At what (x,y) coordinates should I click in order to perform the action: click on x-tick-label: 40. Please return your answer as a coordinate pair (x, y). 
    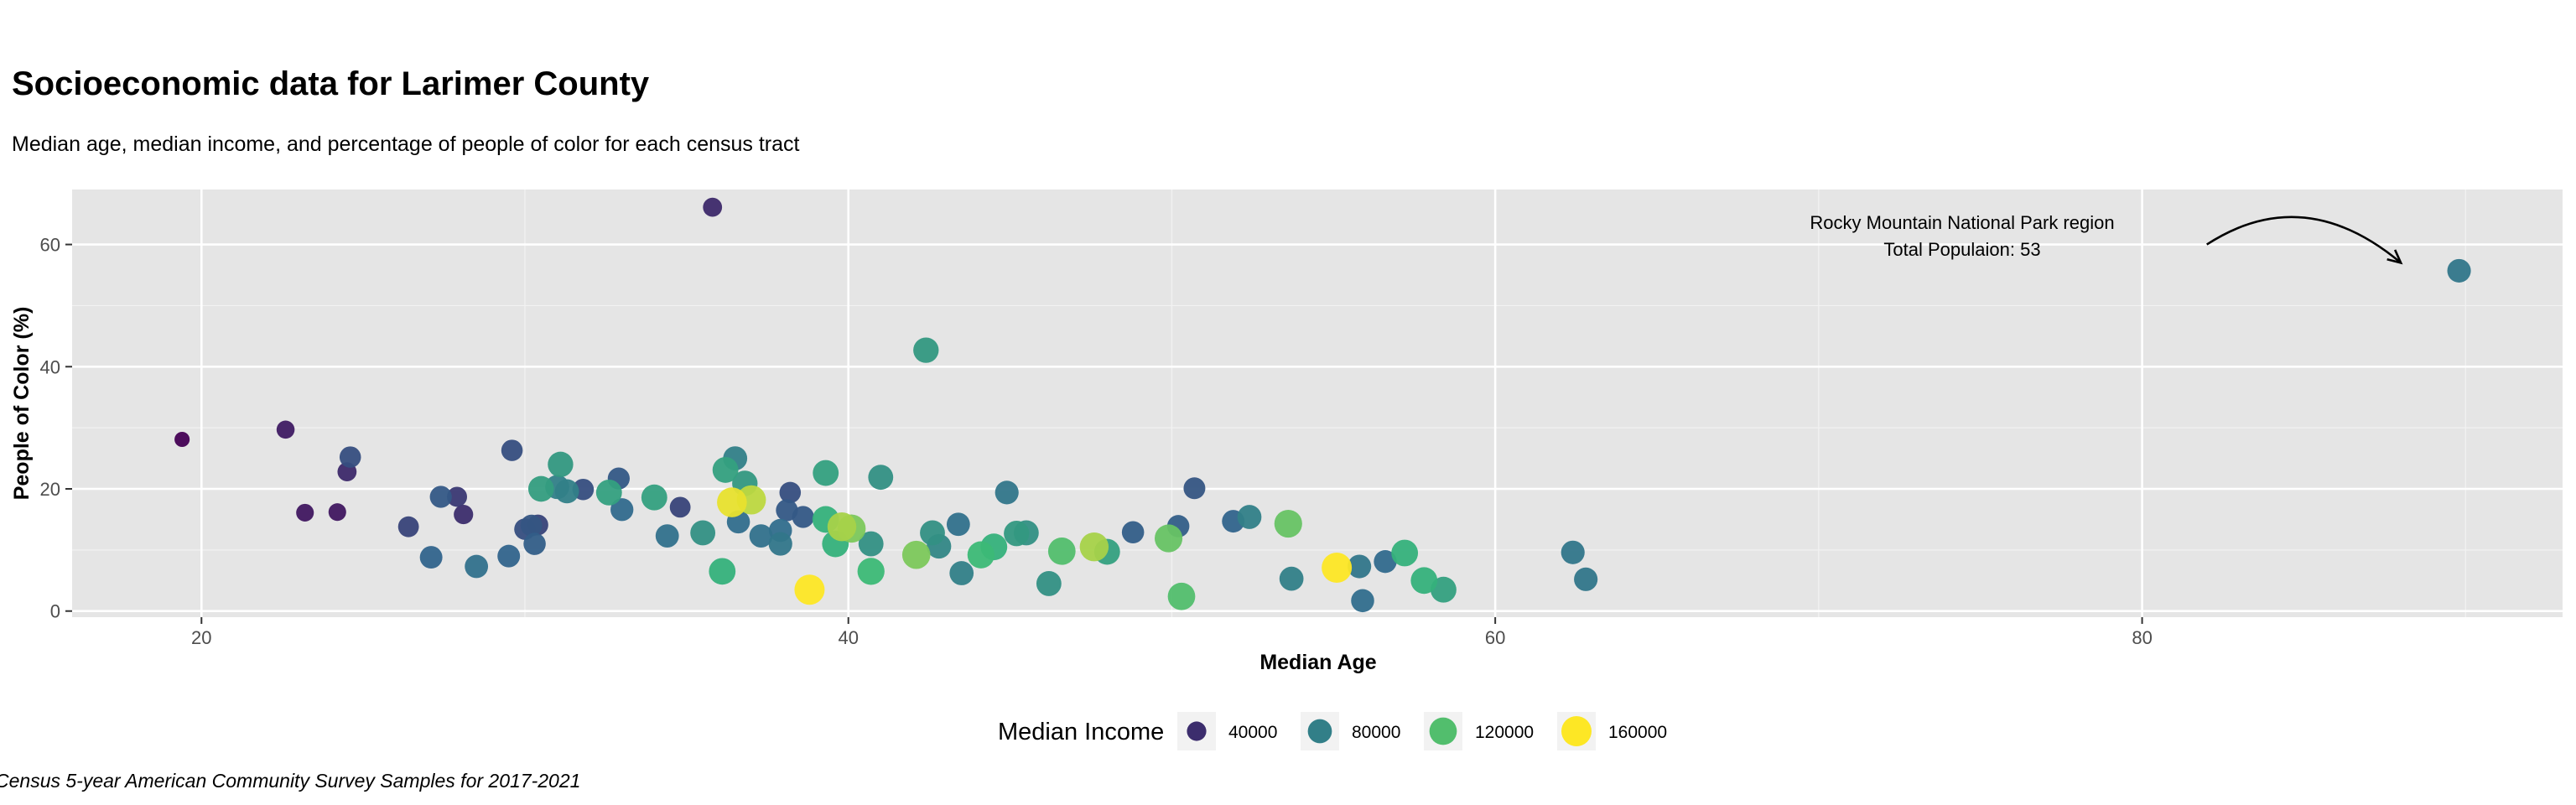
    Looking at the image, I should click on (848, 637).